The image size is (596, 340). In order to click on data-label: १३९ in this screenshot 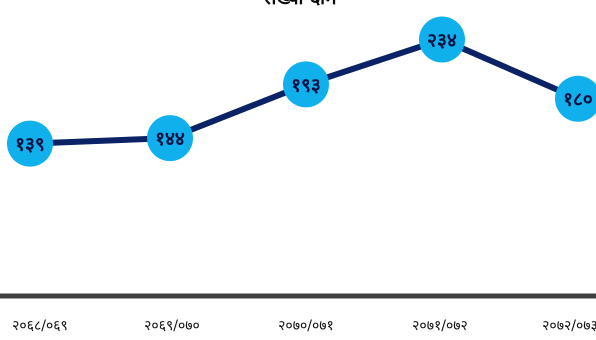, I will do `click(30, 145)`.